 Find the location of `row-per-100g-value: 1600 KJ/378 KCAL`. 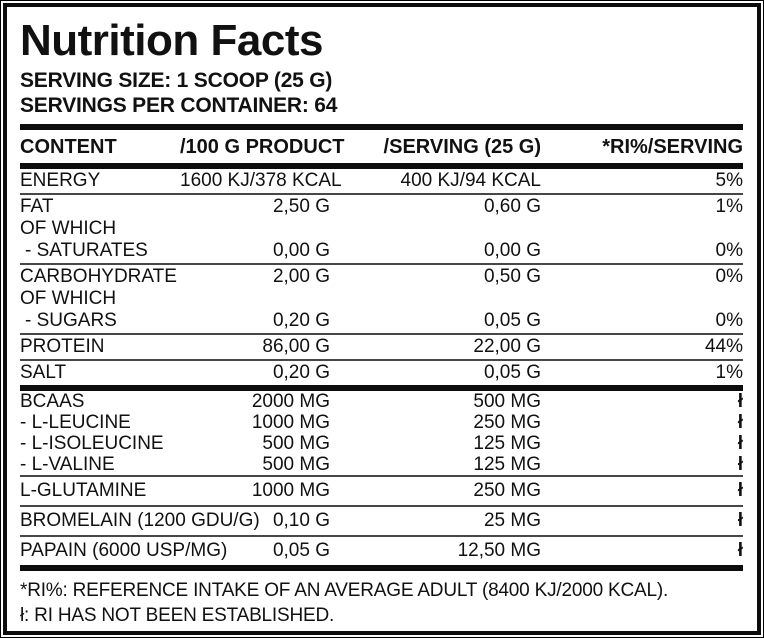

row-per-100g-value: 1600 KJ/378 KCAL is located at coordinates (261, 180).